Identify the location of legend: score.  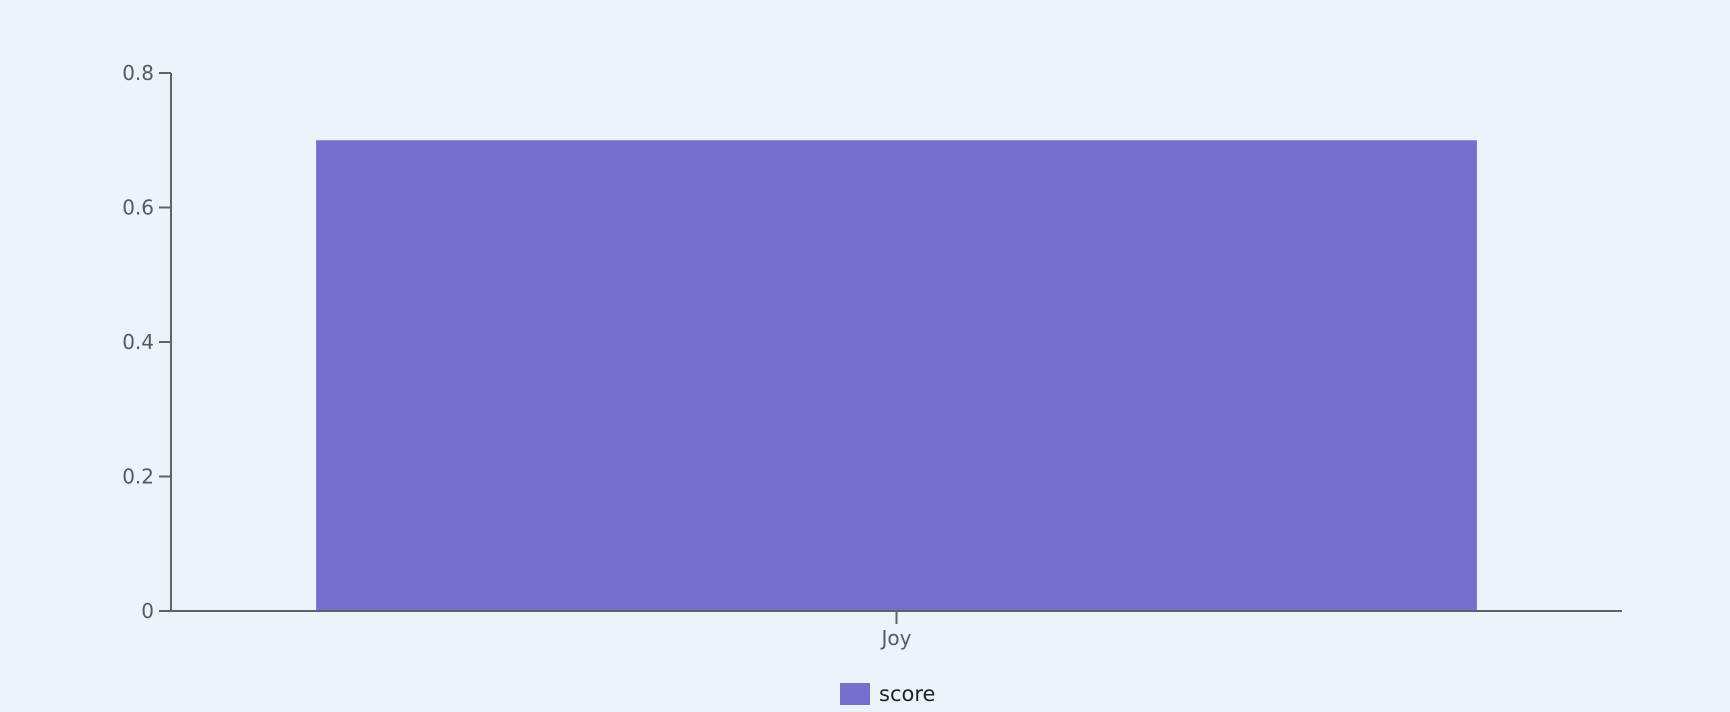
(887, 694).